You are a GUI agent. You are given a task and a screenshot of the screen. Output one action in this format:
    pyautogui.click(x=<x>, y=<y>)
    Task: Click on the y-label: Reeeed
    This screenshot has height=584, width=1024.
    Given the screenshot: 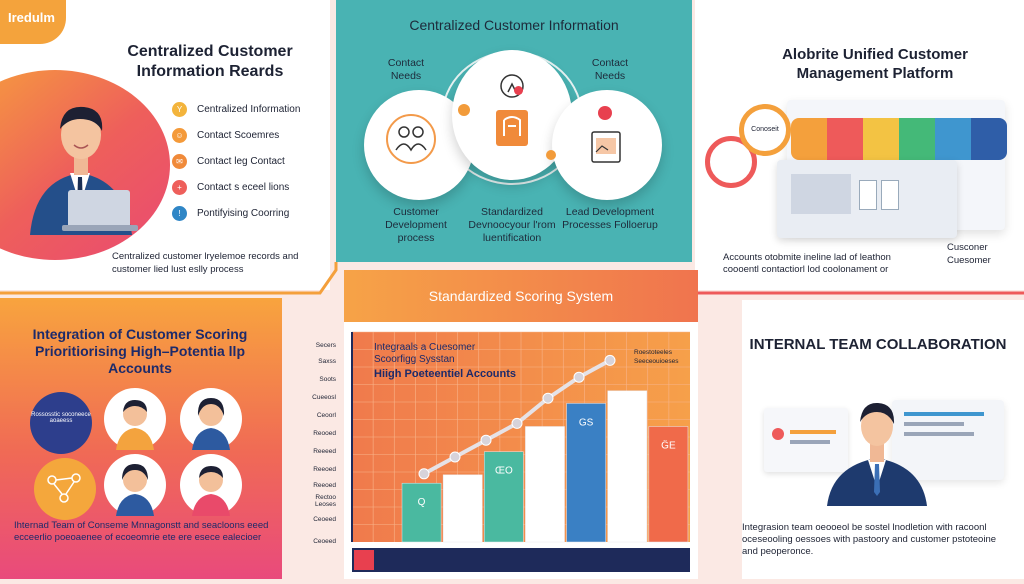 What is the action you would take?
    pyautogui.click(x=324, y=451)
    